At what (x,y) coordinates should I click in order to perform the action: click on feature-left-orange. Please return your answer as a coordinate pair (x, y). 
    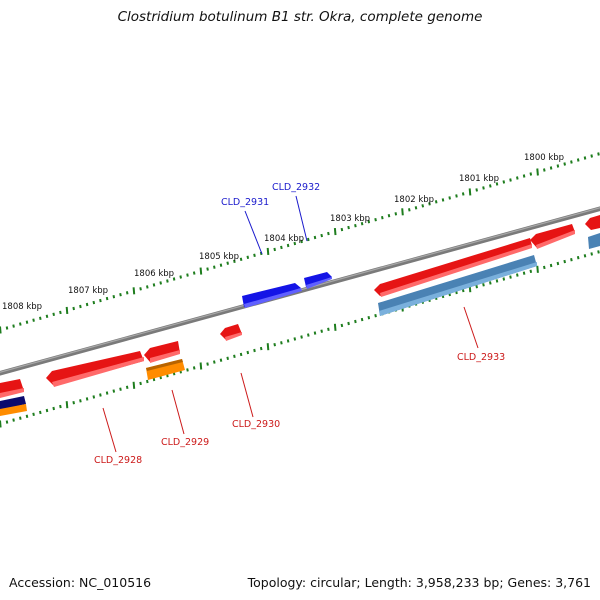
    Looking at the image, I should click on (13, 410).